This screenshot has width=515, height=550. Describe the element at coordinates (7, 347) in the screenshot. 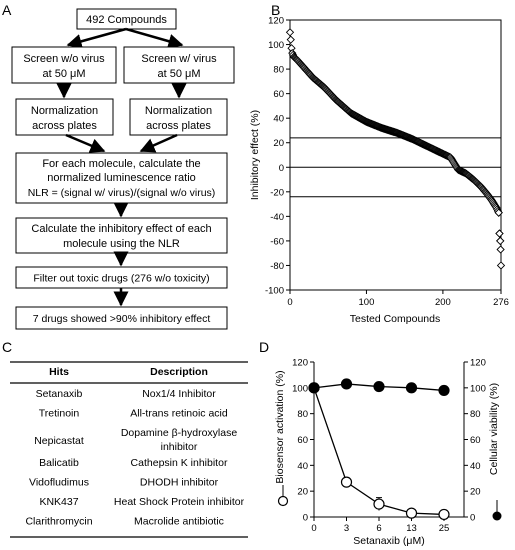

I see `panel-label-c: C` at that location.